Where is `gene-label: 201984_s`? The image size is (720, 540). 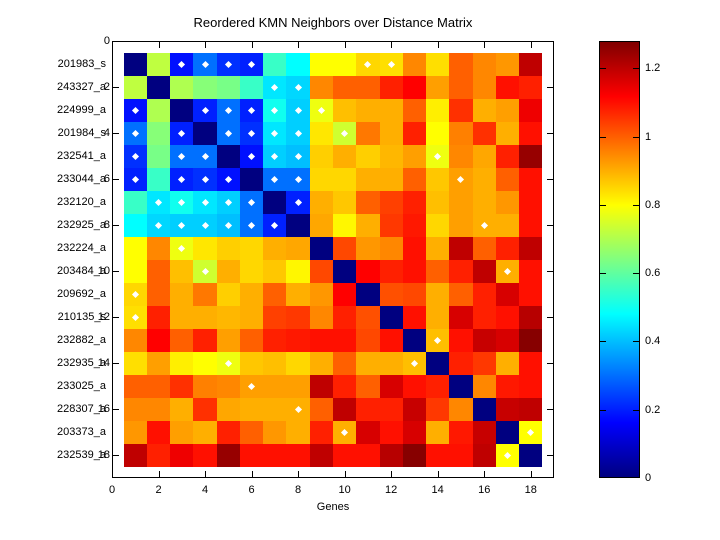 gene-label: 201984_s is located at coordinates (81, 133).